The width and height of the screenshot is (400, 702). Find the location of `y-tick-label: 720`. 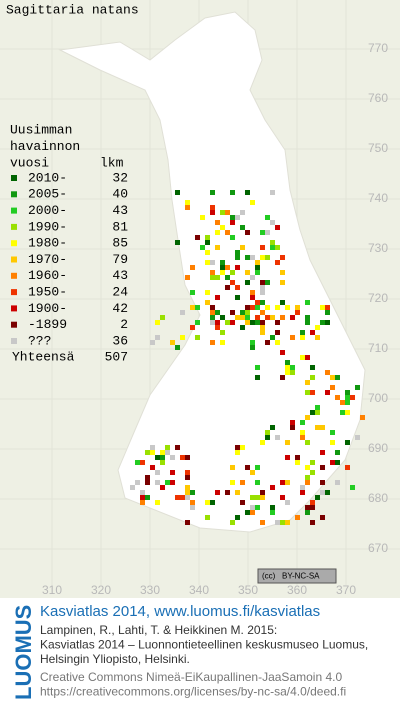

y-tick-label: 720 is located at coordinates (378, 298).